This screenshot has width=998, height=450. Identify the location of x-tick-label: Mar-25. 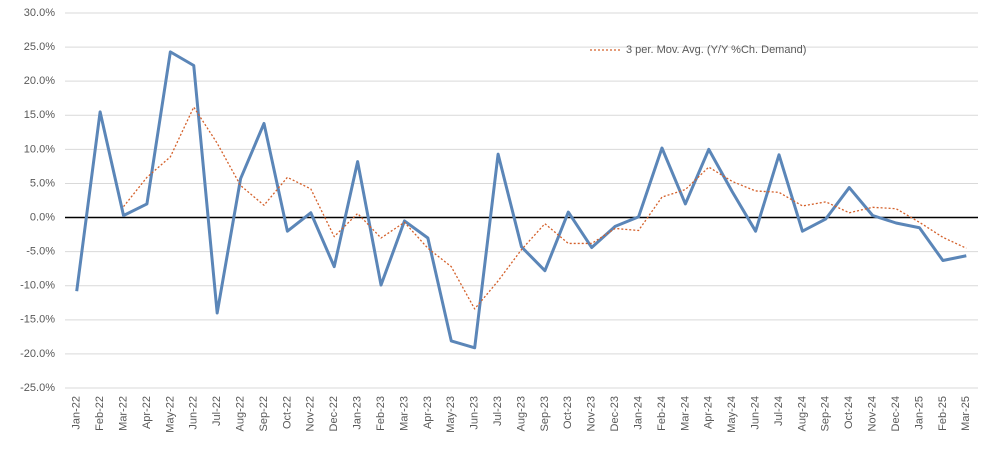
(966, 413).